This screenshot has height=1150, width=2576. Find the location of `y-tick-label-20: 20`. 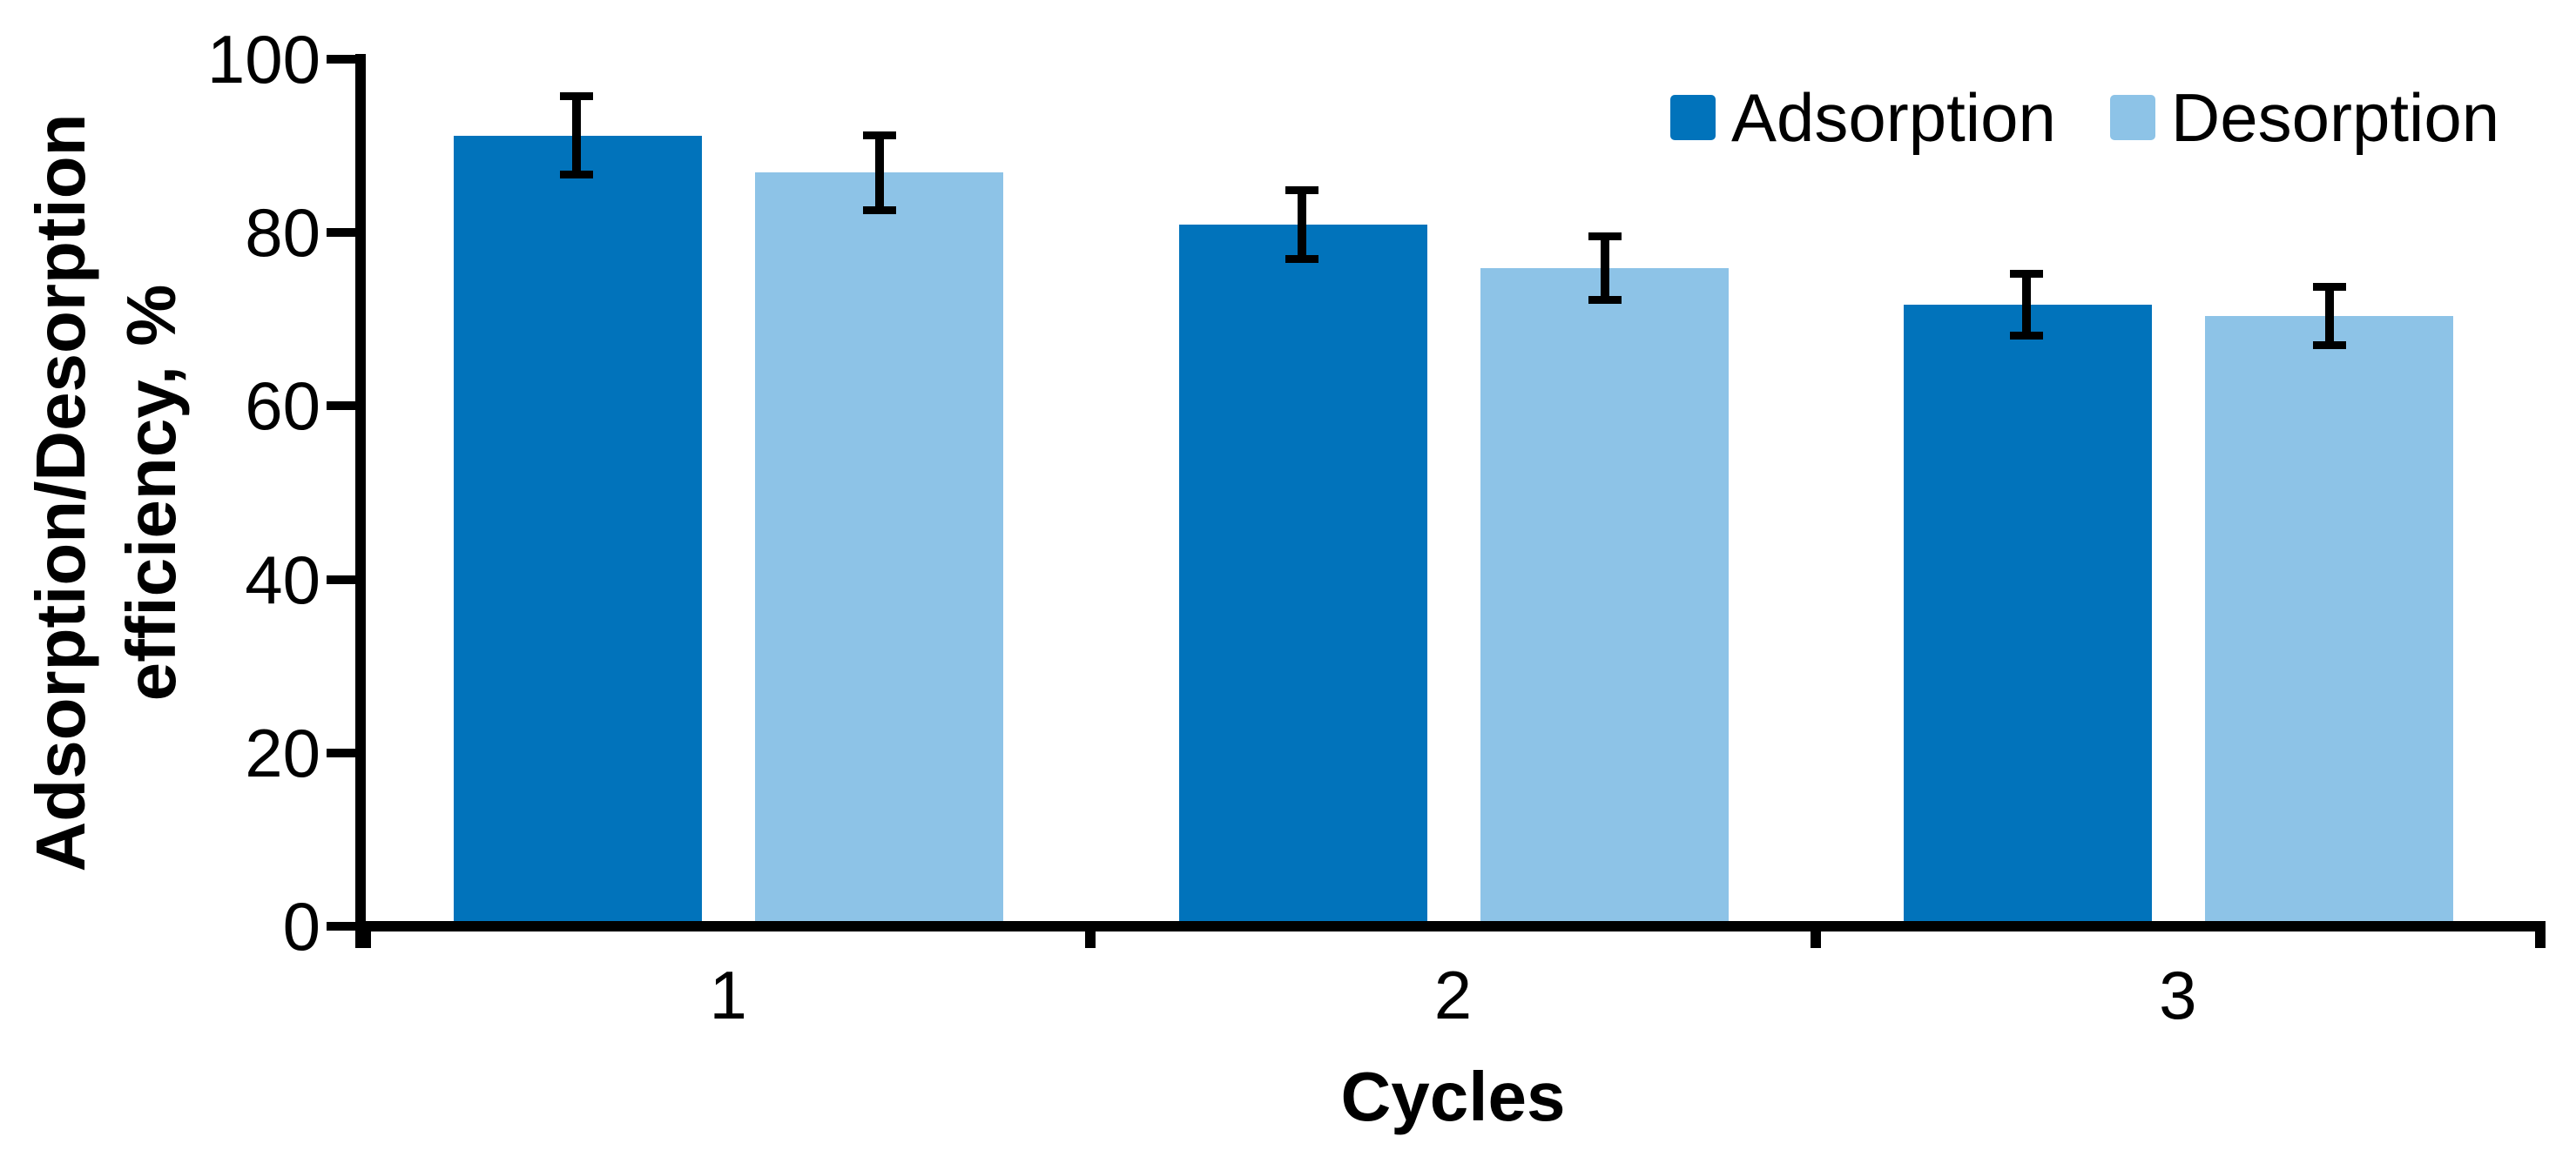

y-tick-label-20: 20 is located at coordinates (282, 752).